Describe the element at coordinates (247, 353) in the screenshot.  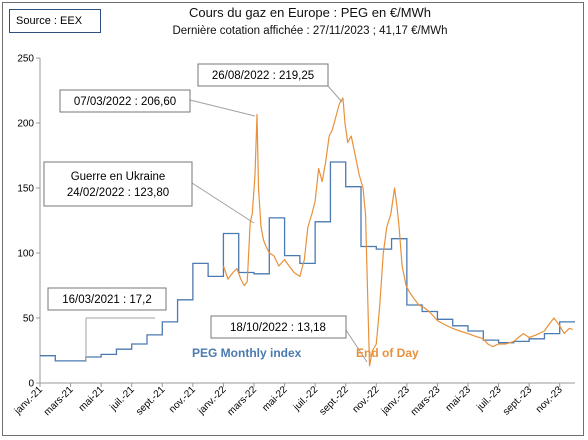
I see `legend-peg-monthly: PEG Monthly index` at that location.